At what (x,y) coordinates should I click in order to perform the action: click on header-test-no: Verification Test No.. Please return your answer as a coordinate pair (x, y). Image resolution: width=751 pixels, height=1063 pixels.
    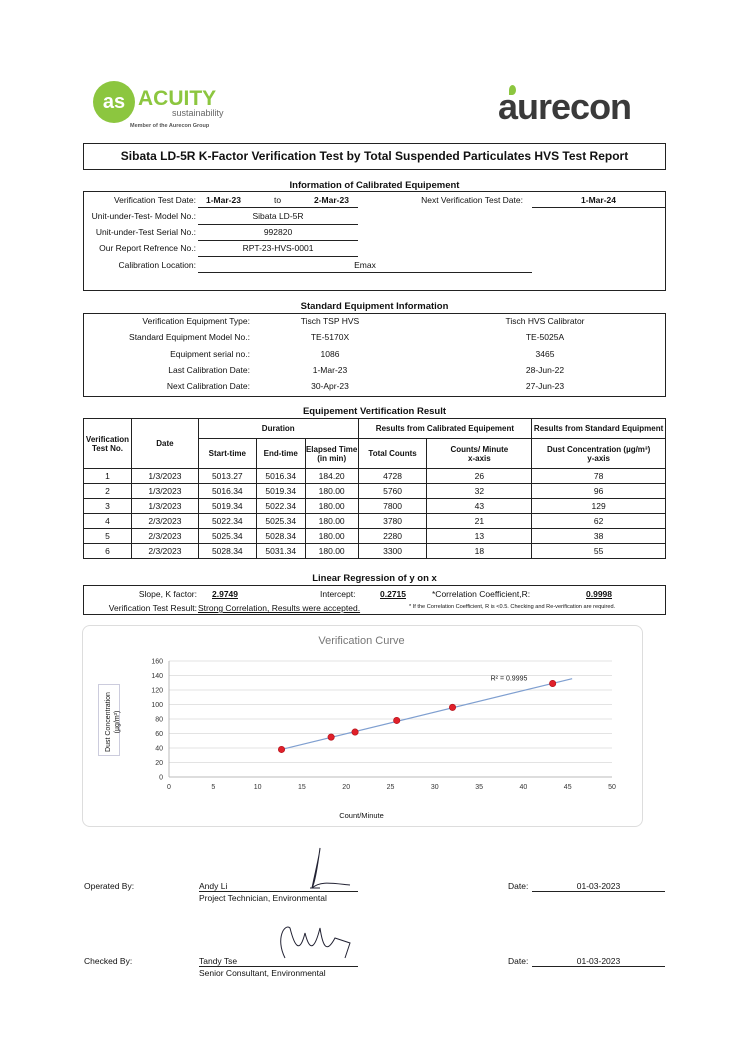
    Looking at the image, I should click on (107, 443).